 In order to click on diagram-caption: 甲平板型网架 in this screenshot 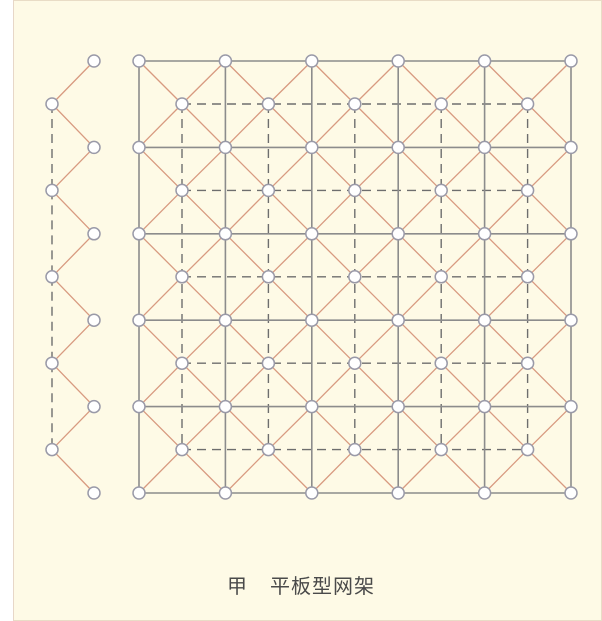, I will do `click(301, 584)`.